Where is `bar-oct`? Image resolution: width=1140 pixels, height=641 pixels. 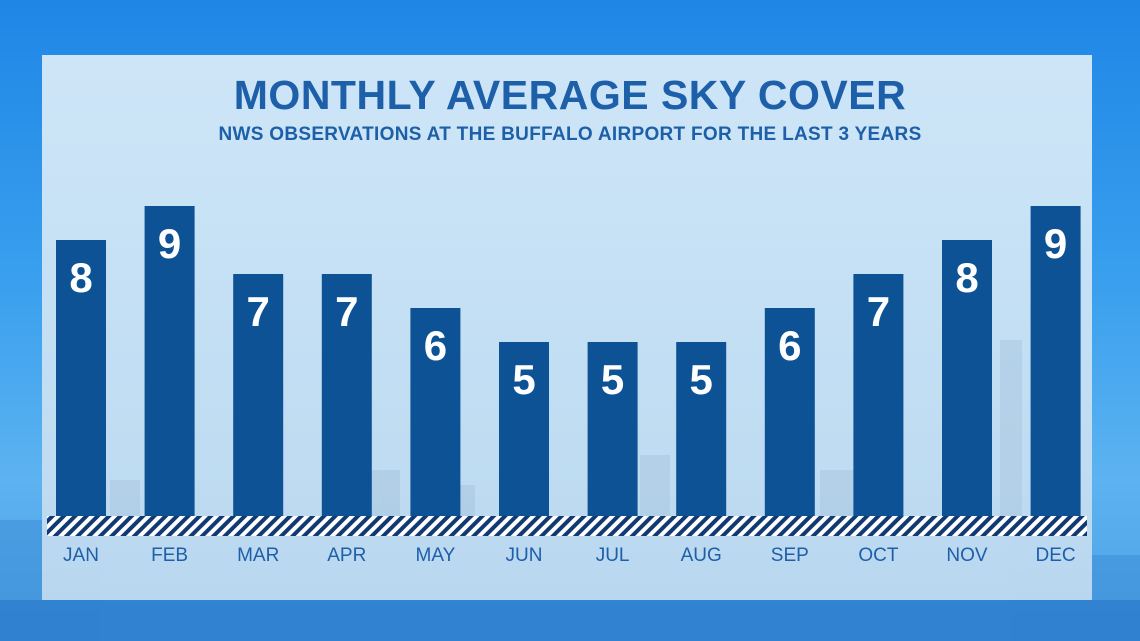 bar-oct is located at coordinates (878, 395).